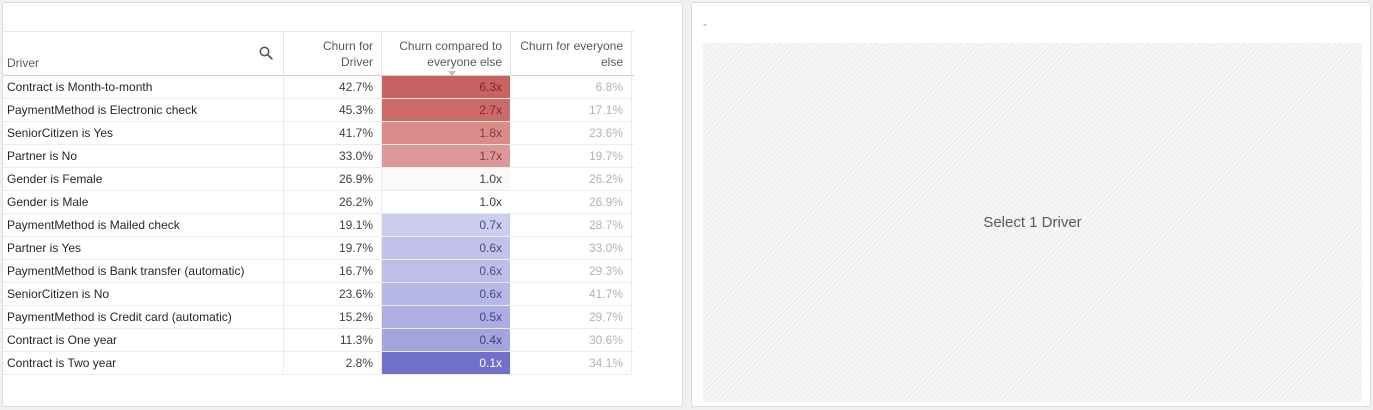  Describe the element at coordinates (571, 110) in the screenshot. I see `churn-everyone-else-cell: 17.1%` at that location.